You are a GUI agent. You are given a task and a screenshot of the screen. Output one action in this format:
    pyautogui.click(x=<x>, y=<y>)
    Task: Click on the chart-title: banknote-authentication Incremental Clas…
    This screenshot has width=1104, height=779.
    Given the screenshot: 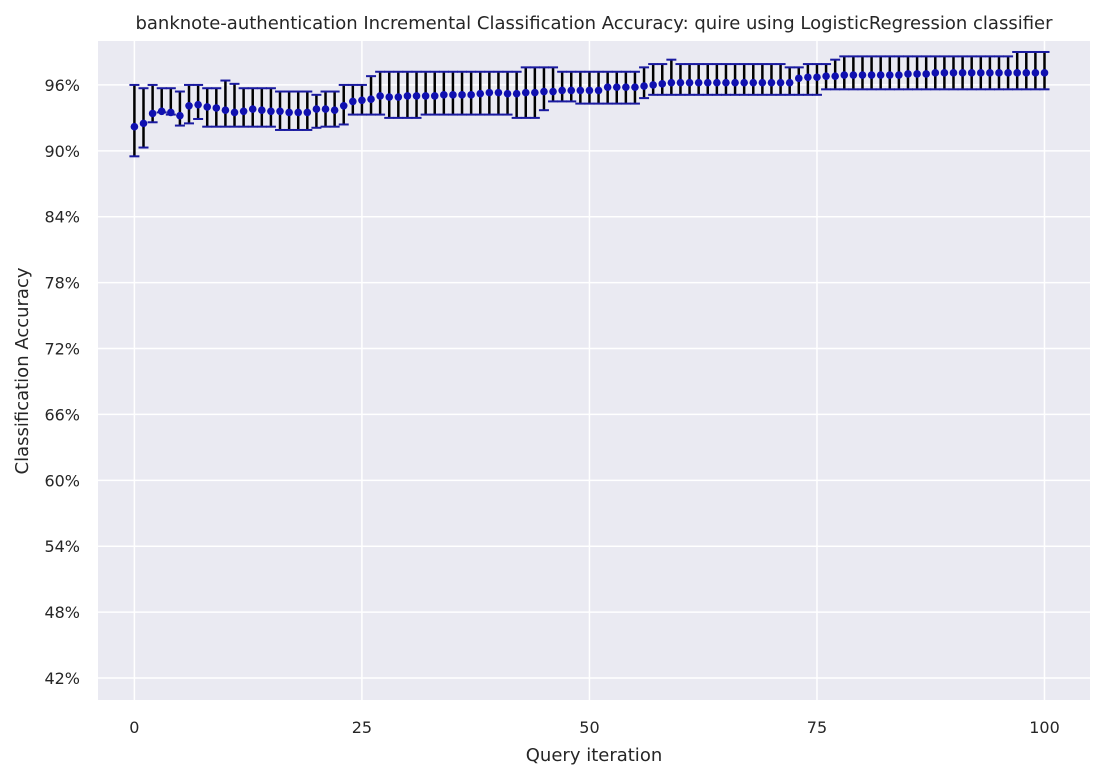 What is the action you would take?
    pyautogui.click(x=594, y=23)
    